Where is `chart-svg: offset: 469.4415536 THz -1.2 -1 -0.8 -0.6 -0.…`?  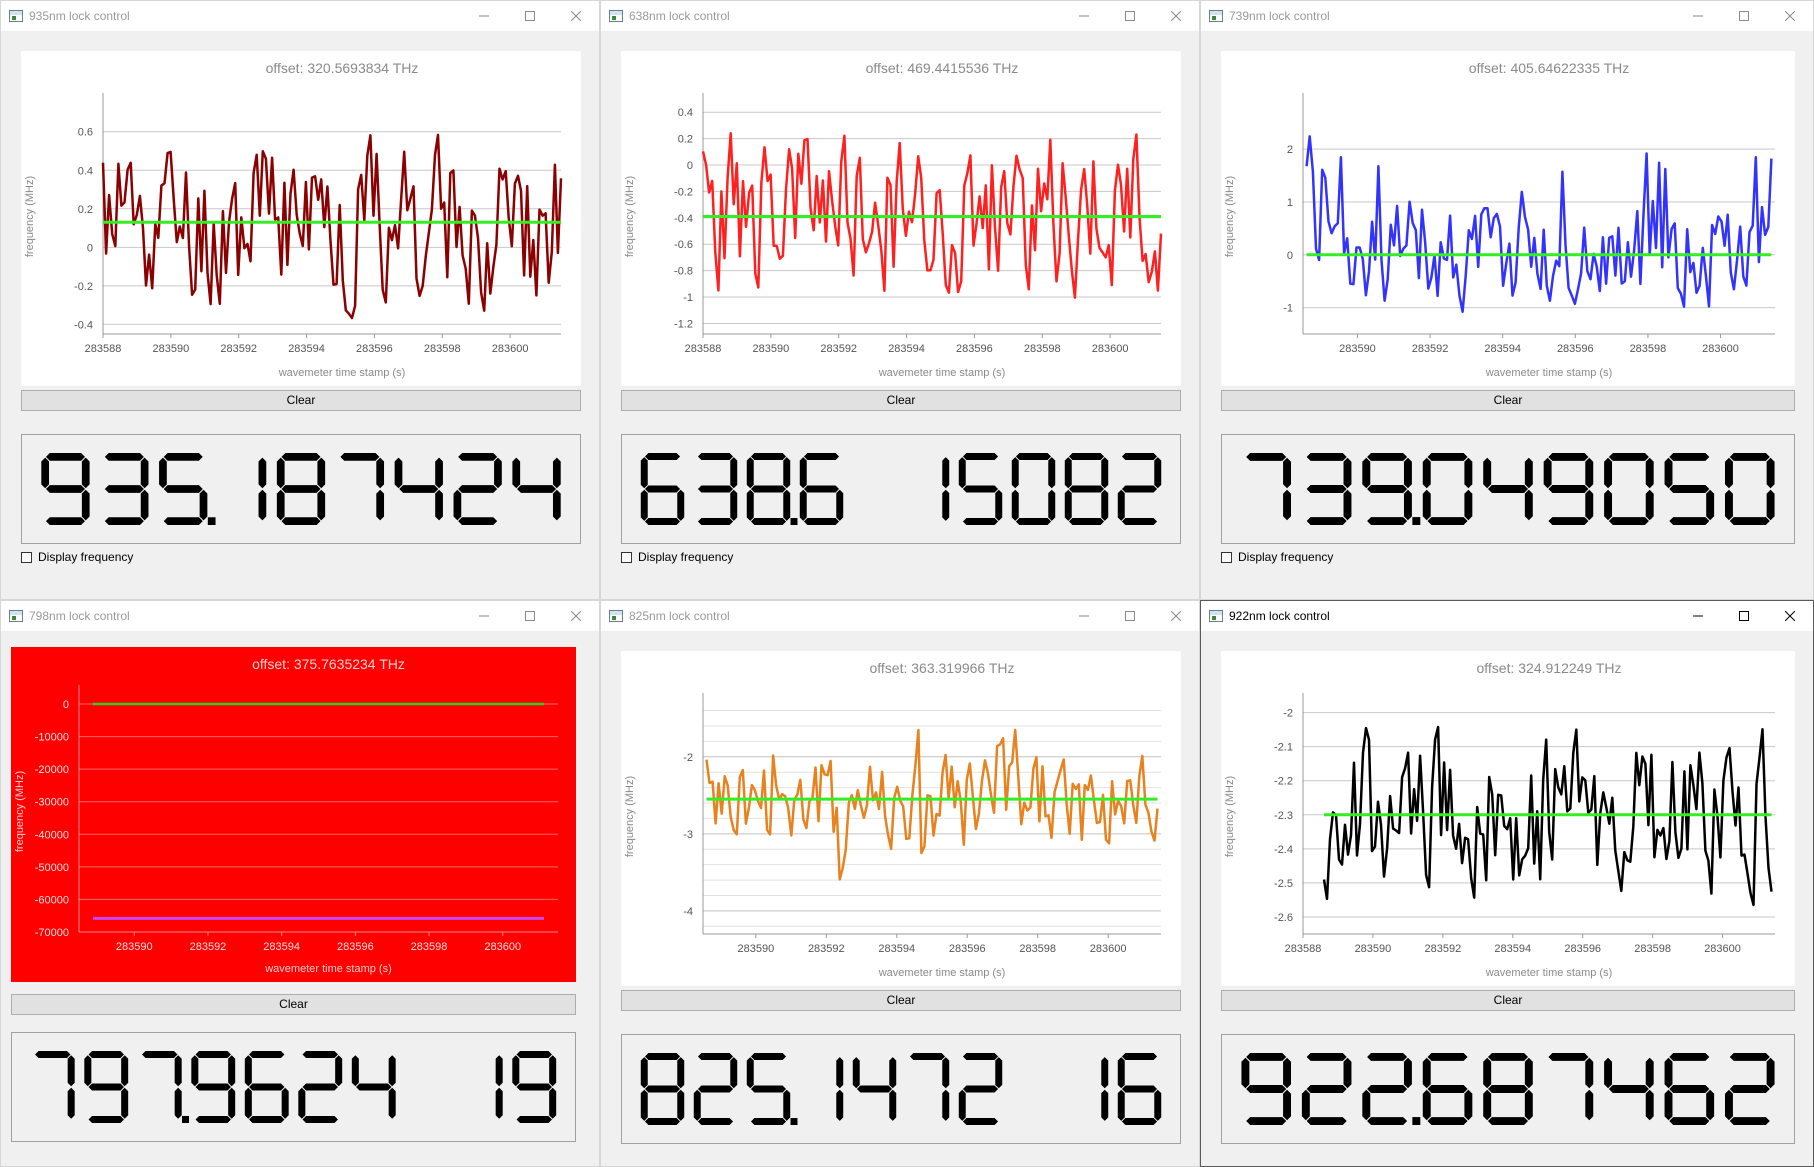 chart-svg: offset: 469.4415536 THz -1.2 -1 -0.8 -0.6 -0.… is located at coordinates (893, 219).